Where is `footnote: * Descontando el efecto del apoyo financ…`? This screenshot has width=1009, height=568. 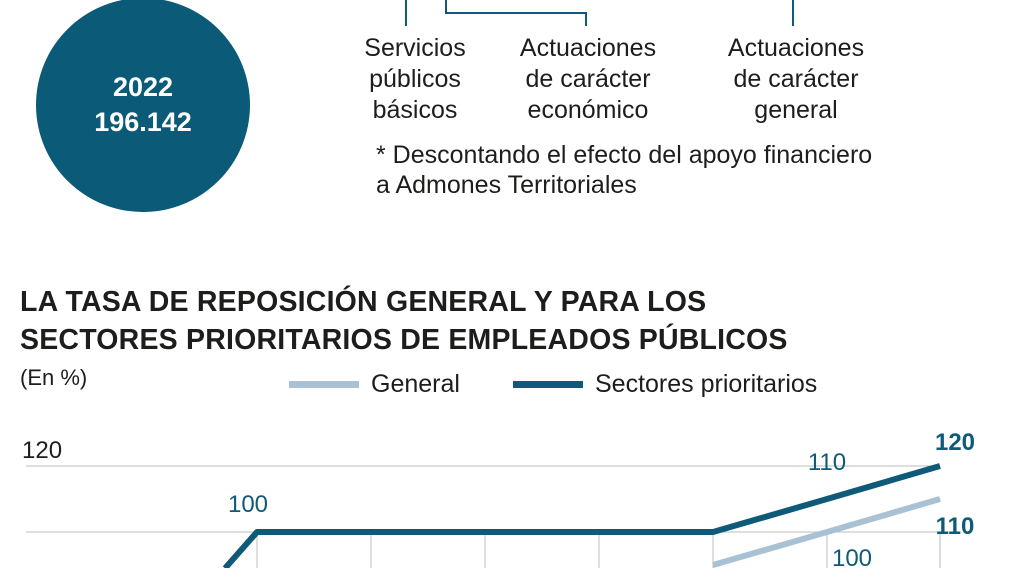
footnote: * Descontando el efecto del apoyo financ… is located at coordinates (686, 170).